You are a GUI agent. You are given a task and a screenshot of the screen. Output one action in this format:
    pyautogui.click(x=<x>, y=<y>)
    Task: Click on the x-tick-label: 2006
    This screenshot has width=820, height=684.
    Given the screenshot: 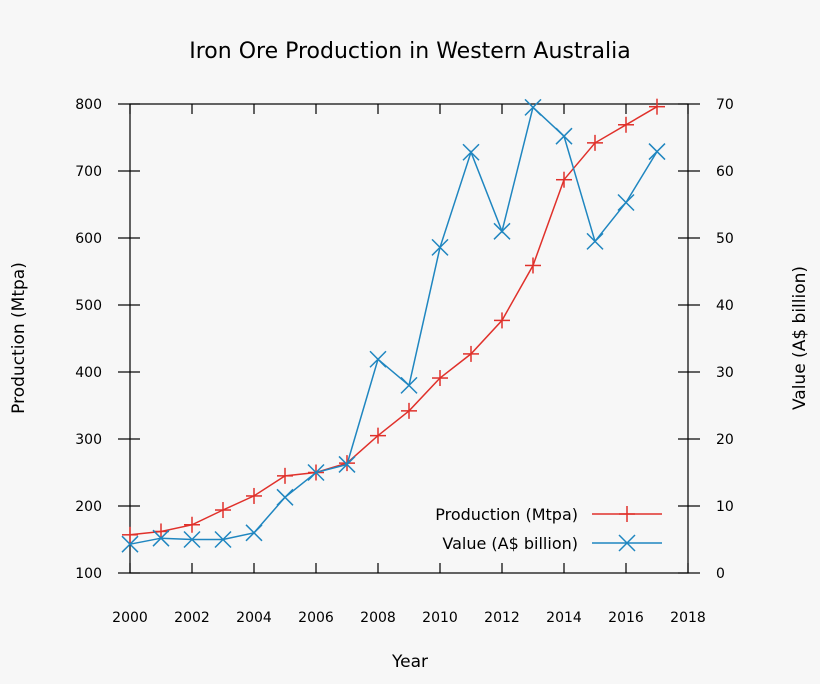 What is the action you would take?
    pyautogui.click(x=316, y=618)
    